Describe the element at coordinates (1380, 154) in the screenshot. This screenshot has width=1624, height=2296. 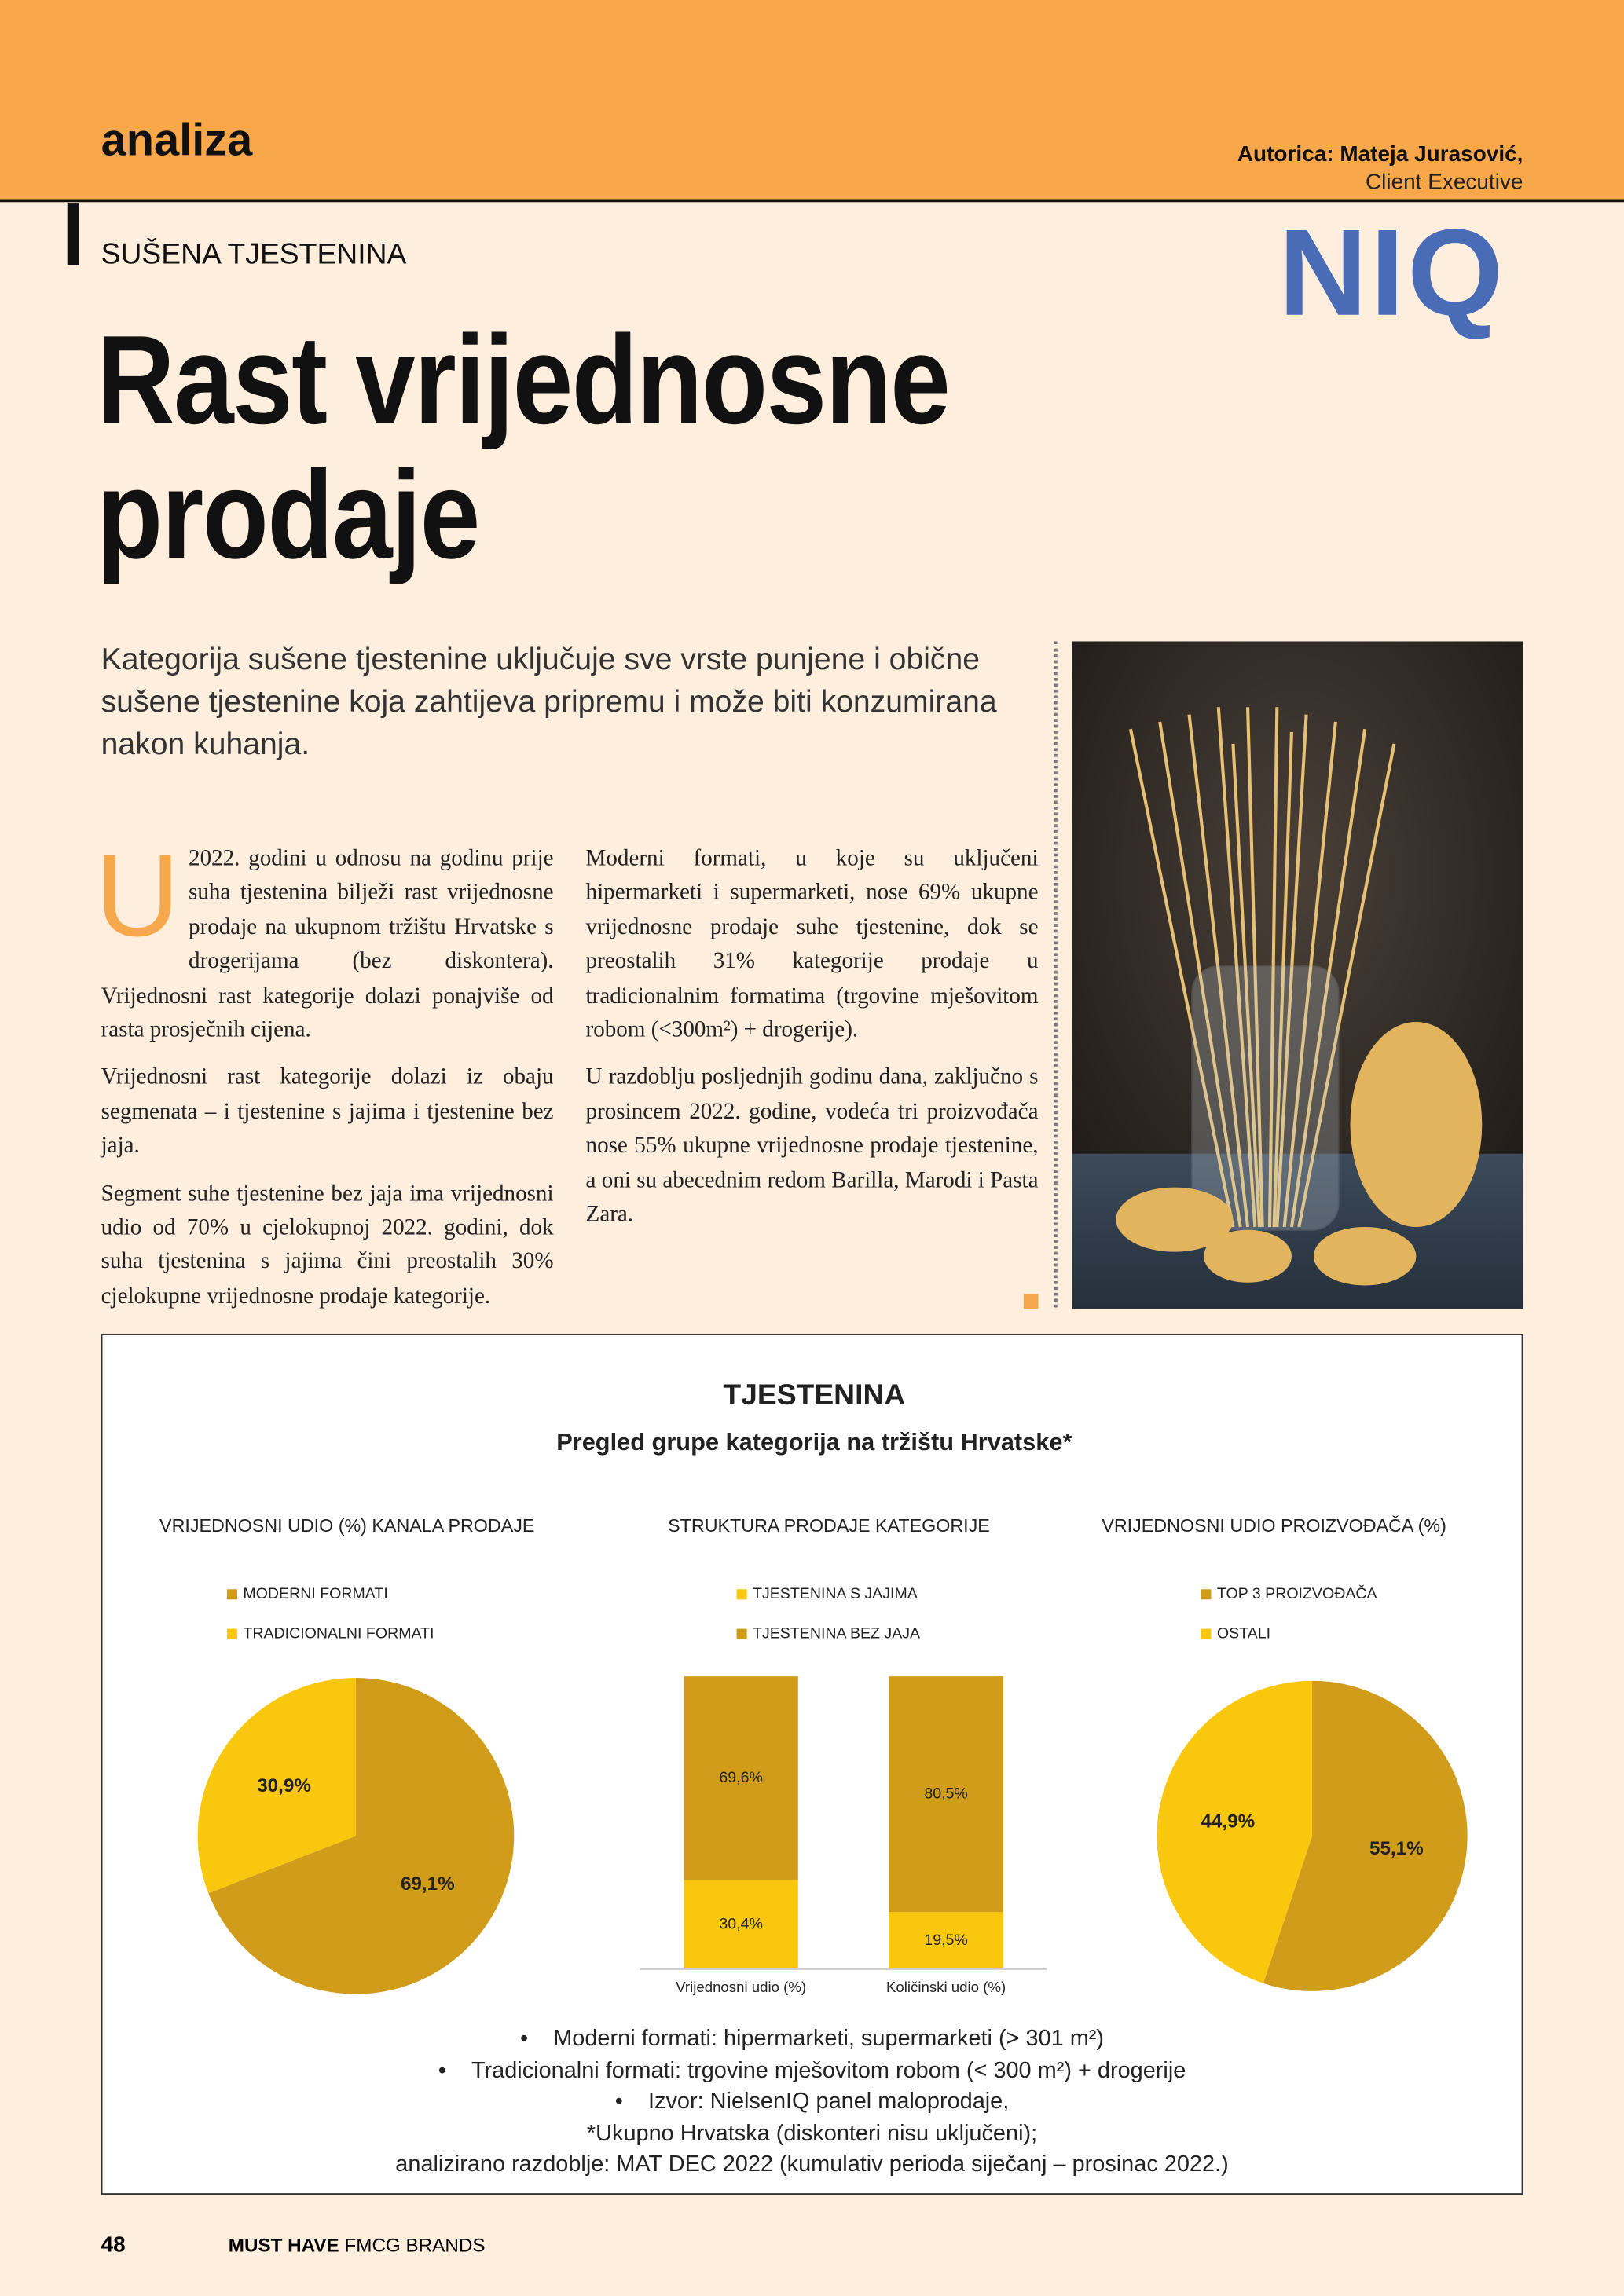
I see `author: Autorica: Mateja Jurasović,` at that location.